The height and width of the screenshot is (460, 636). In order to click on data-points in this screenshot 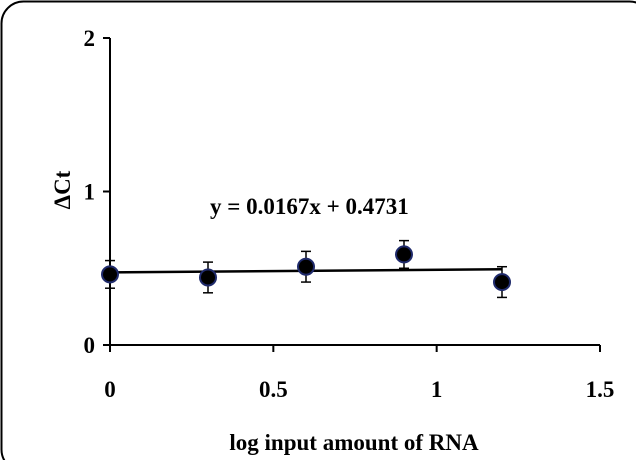, I will do `click(306, 268)`.